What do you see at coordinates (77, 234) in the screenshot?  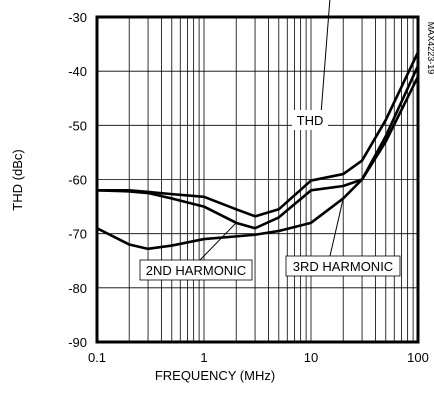 I see `y-tick-label: -70` at bounding box center [77, 234].